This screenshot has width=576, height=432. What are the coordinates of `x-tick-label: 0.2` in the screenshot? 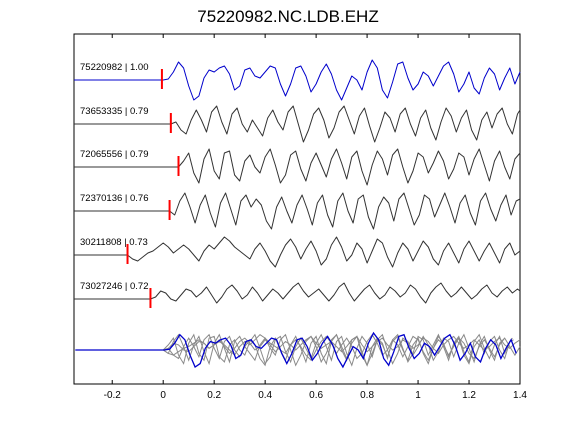 It's located at (214, 395).